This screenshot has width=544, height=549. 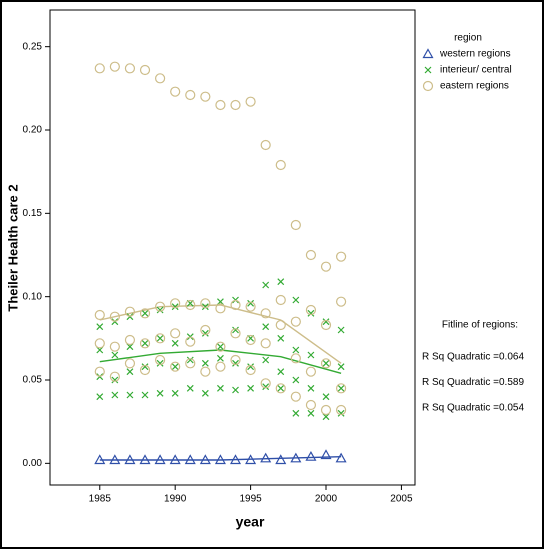 What do you see at coordinates (401, 499) in the screenshot?
I see `x-tick-label: 2005` at bounding box center [401, 499].